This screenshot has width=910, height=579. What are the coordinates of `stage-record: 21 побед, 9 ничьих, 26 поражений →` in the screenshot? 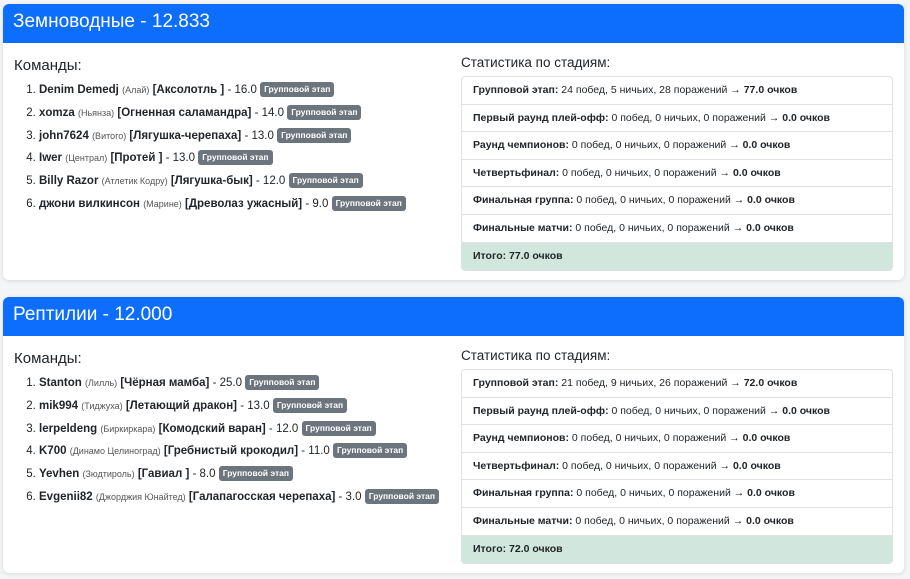 It's located at (651, 383).